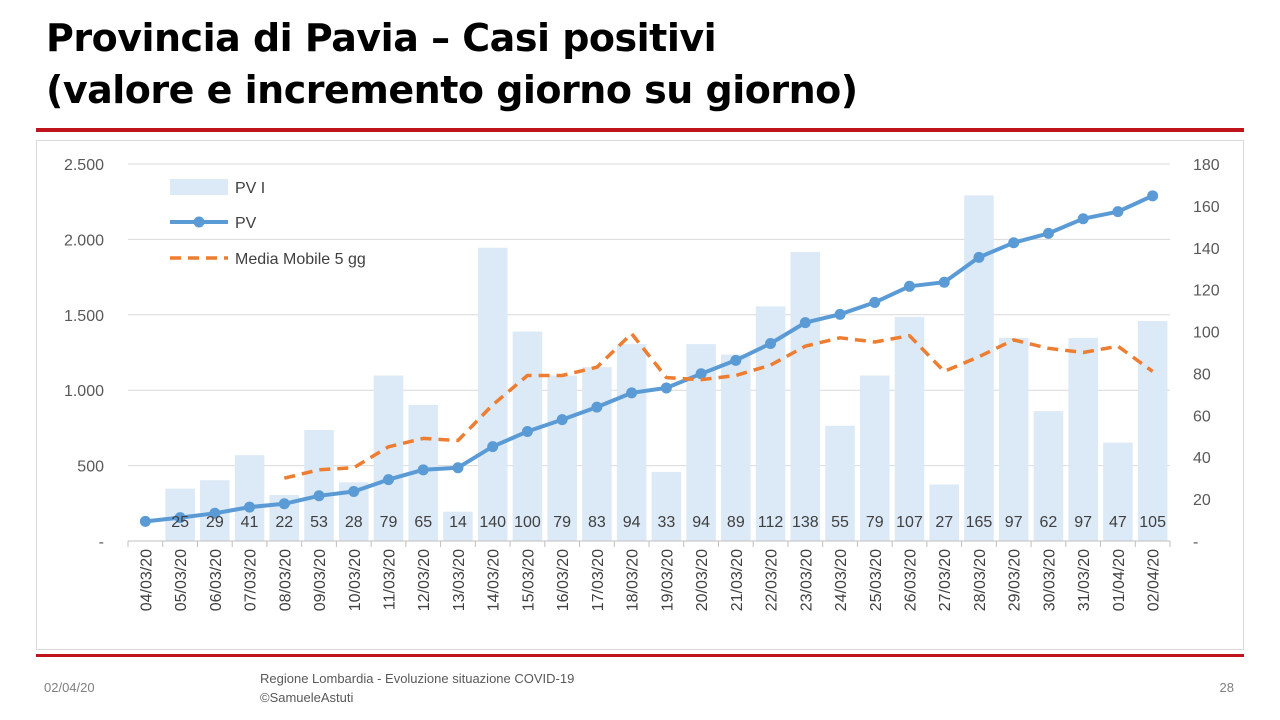 This screenshot has width=1280, height=720. What do you see at coordinates (736, 522) in the screenshot?
I see `bar-value-label: 89` at bounding box center [736, 522].